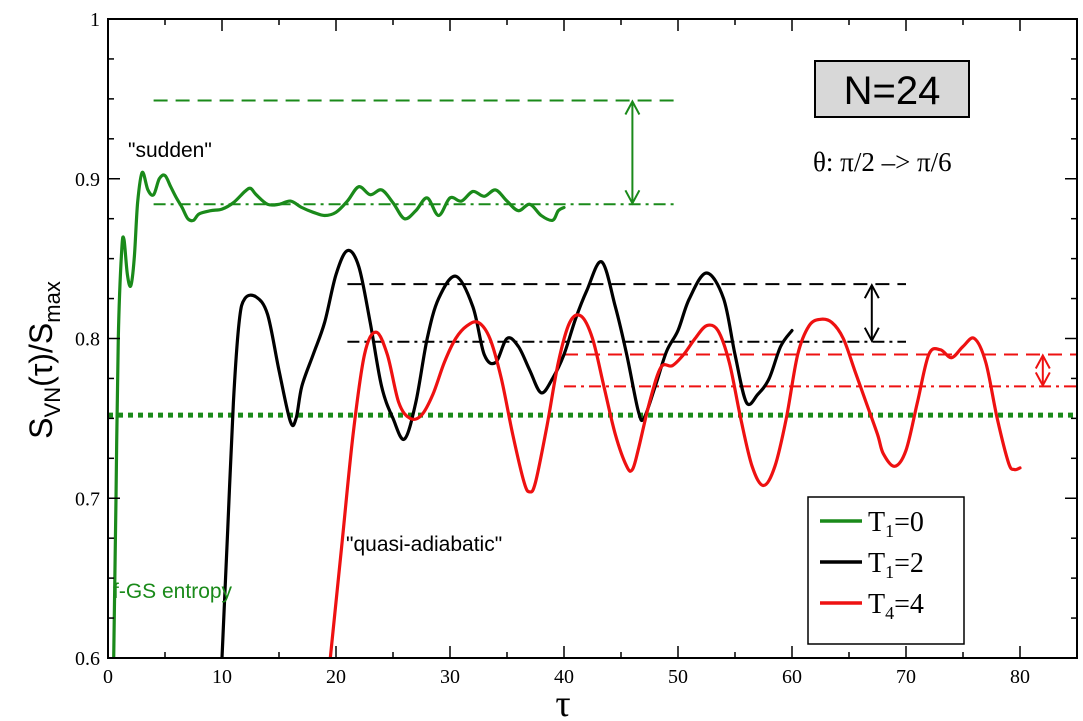 This screenshot has height=721, width=1083. What do you see at coordinates (896, 565) in the screenshot?
I see `legend-entry-label: T1=2` at bounding box center [896, 565].